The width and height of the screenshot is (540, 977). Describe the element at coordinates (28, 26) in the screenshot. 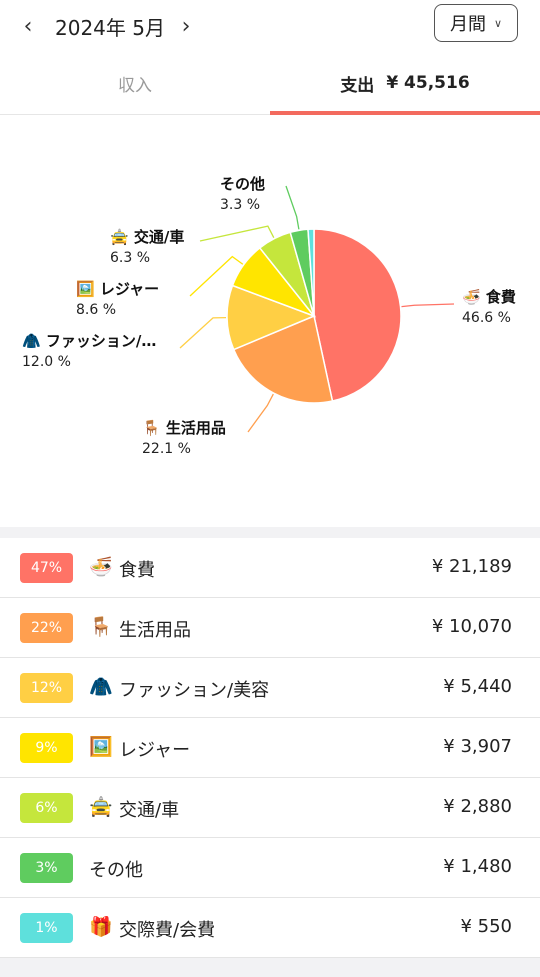

I see `chevron-left-icon: ‹` at that location.